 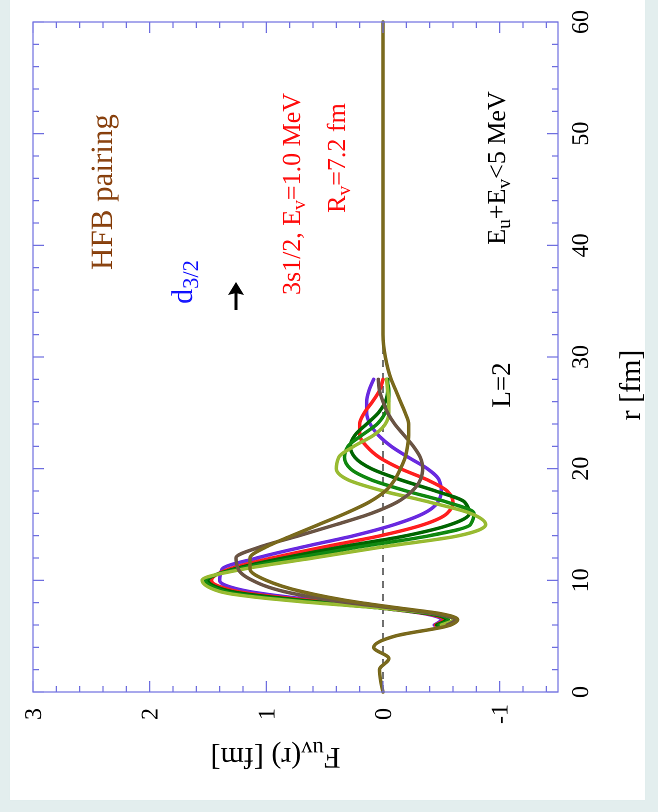 I want to click on y-tick-label: 60, so click(x=581, y=22).